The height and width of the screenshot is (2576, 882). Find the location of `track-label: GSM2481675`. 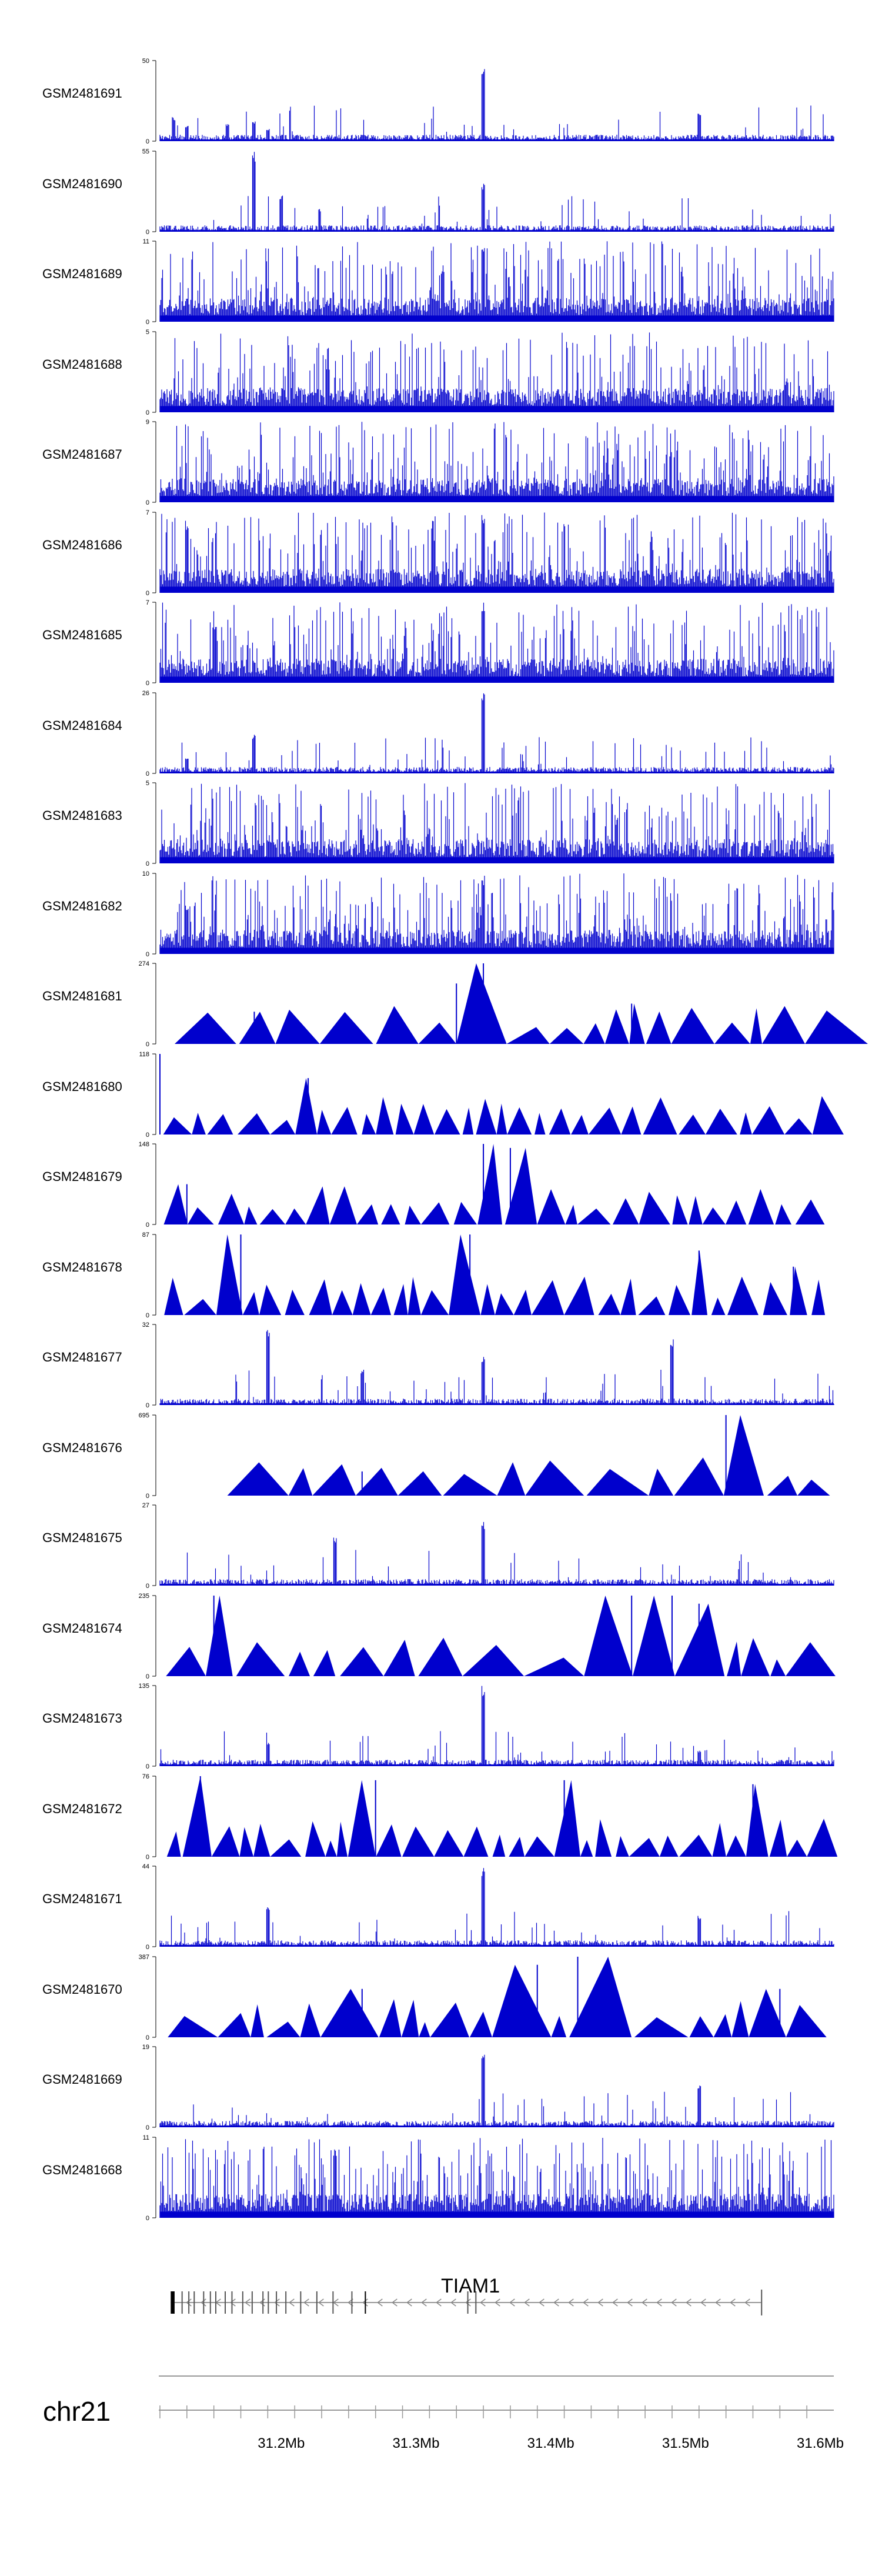

track-label: GSM2481675 is located at coordinates (82, 1537).